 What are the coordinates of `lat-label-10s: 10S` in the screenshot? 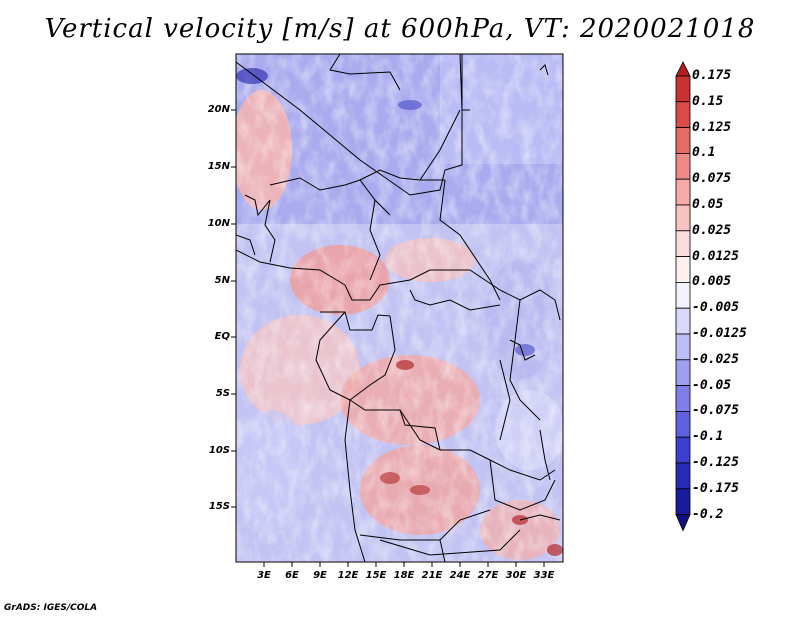 It's located at (219, 450).